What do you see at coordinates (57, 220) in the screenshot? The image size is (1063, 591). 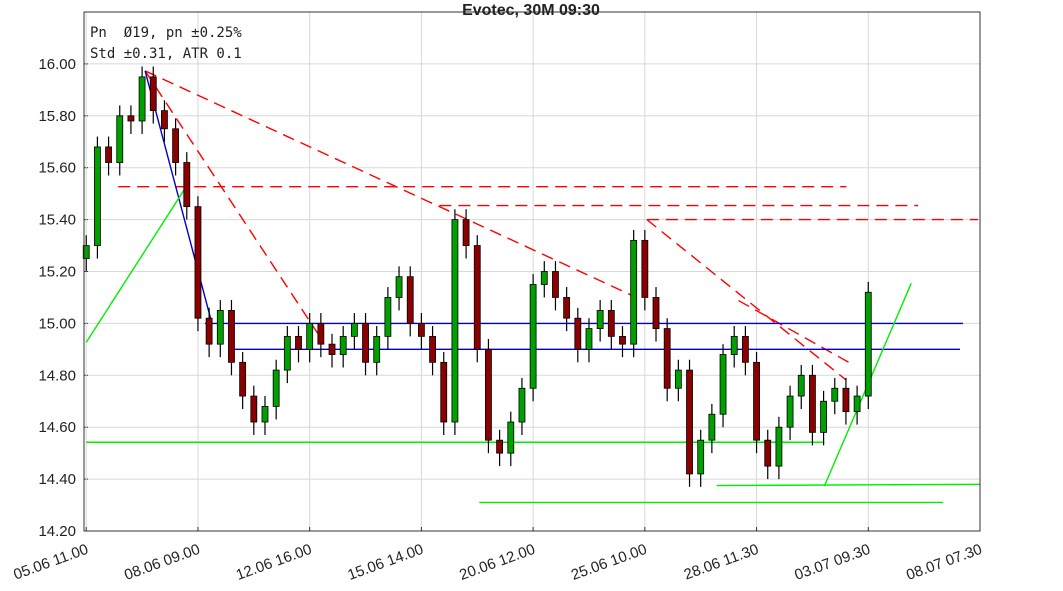 I see `y-tick-label: 15.40` at bounding box center [57, 220].